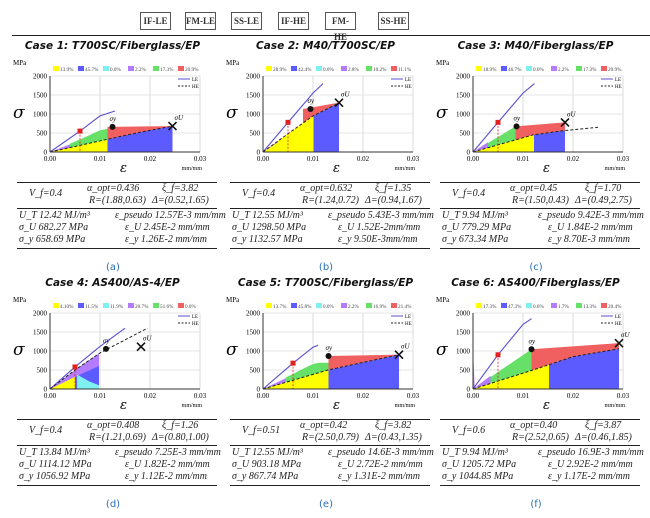 The height and width of the screenshot is (518, 650). I want to click on eps-u-value: ε_U 1.84E-2 mm/mm, so click(590, 227).